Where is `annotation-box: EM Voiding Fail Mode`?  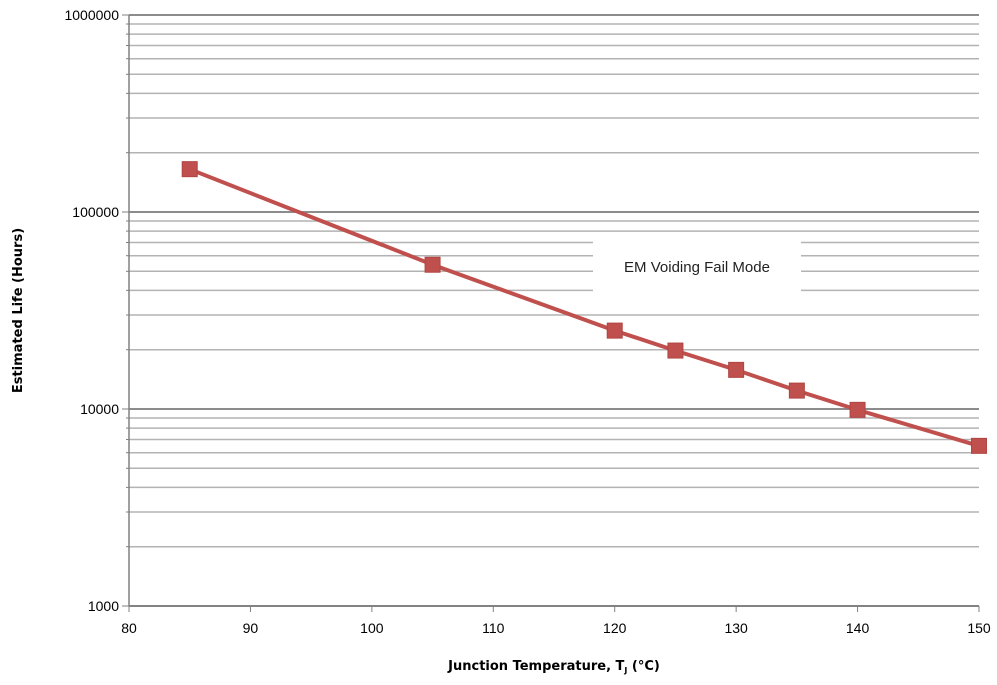
annotation-box: EM Voiding Fail Mode is located at coordinates (697, 266).